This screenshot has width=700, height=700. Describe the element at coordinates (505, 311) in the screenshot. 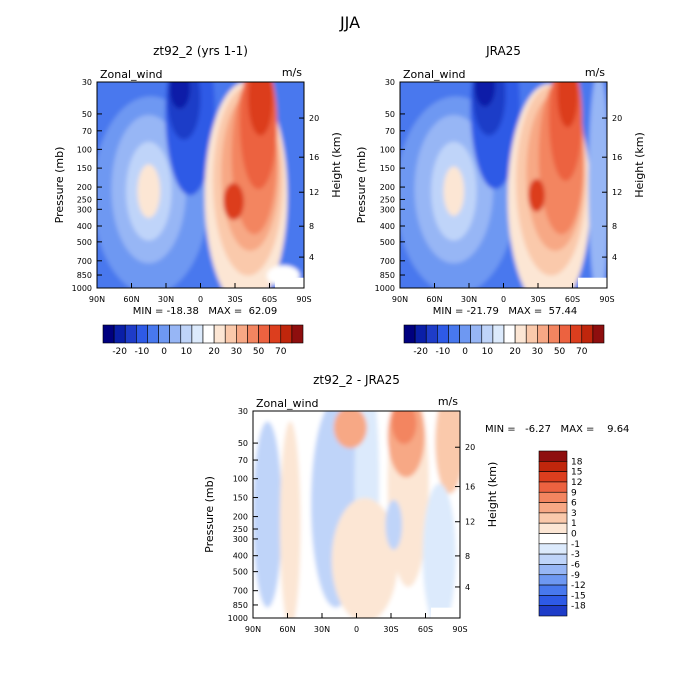

I see `min-max-stats: MIN = -21.79 MAX = 57.44` at that location.